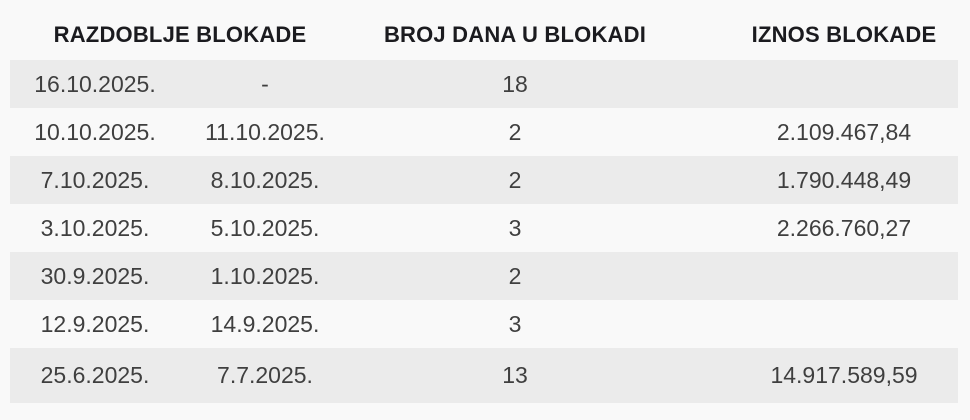 The height and width of the screenshot is (420, 970). I want to click on cell-date-from: 3.10.2025., so click(95, 227).